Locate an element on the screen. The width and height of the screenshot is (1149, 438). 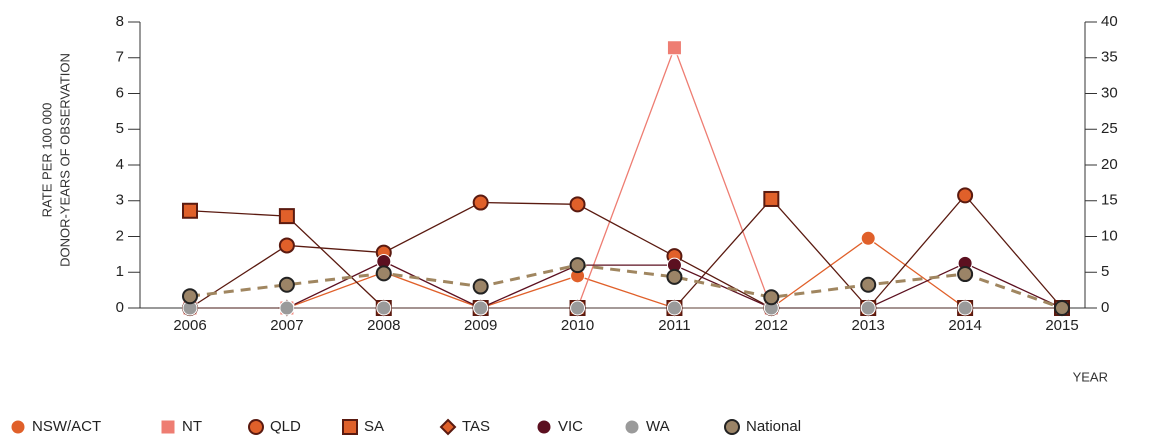
y-tick-label: 7 is located at coordinates (120, 57).